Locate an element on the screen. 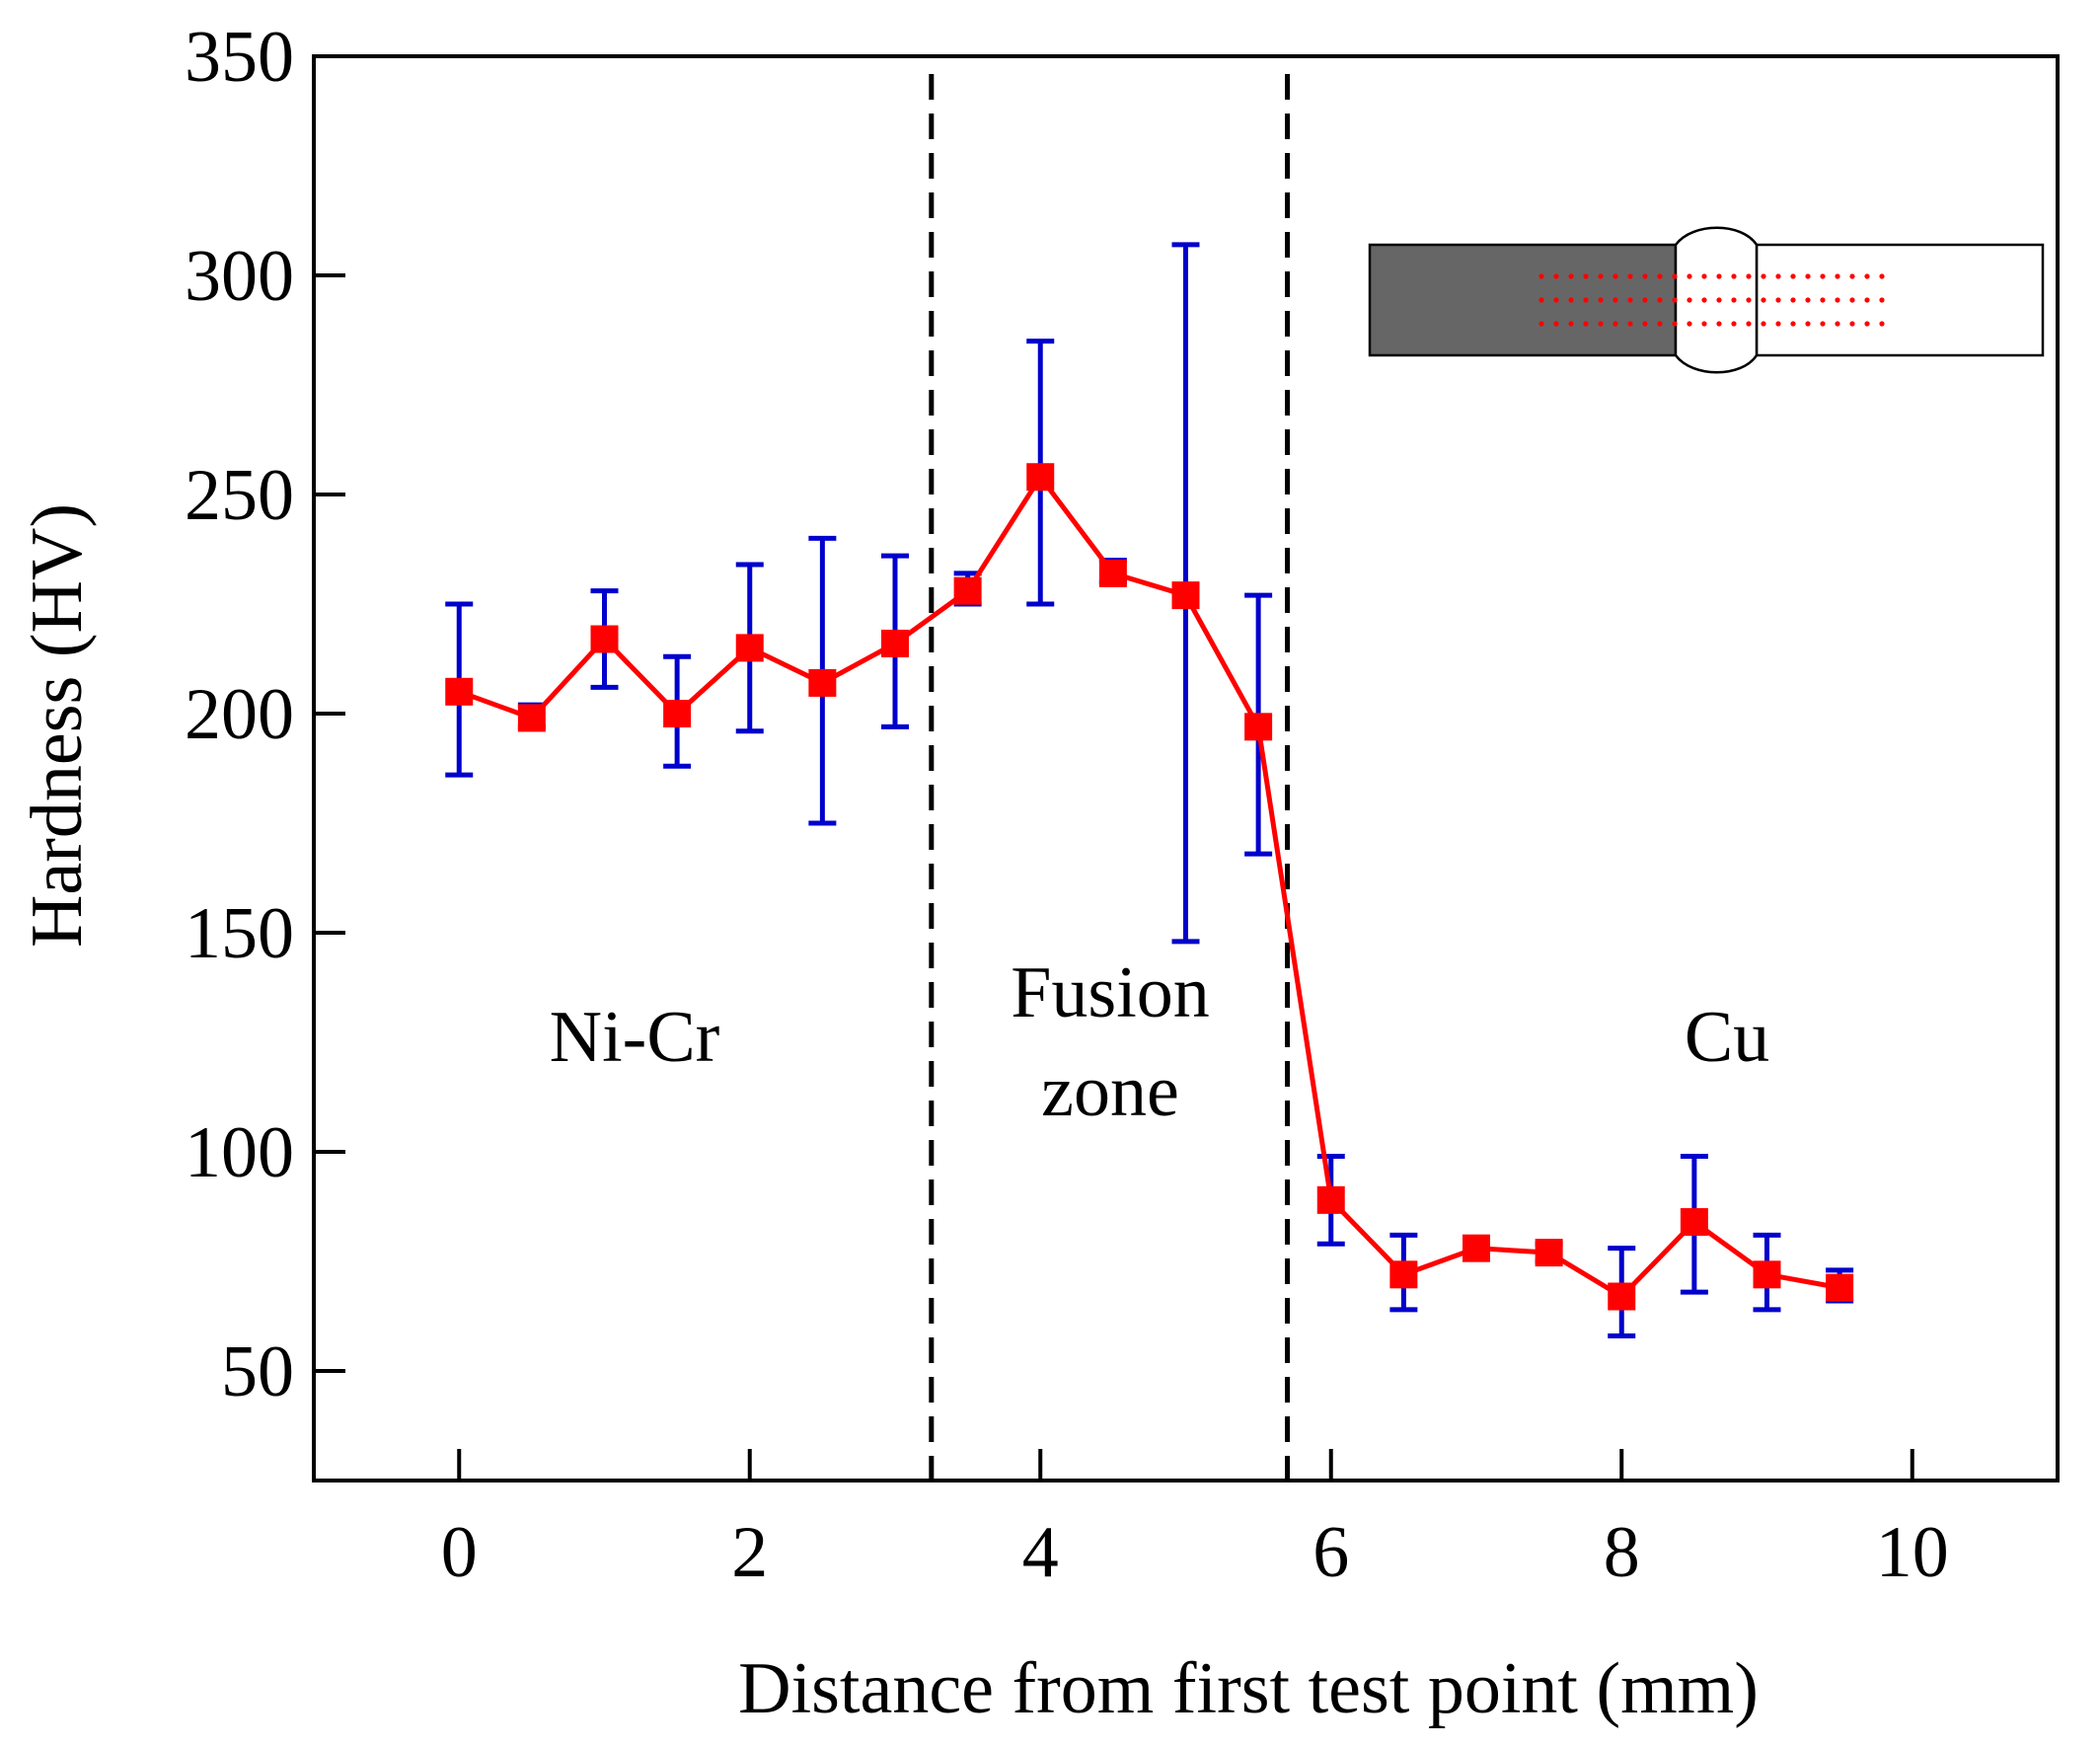 The height and width of the screenshot is (1748, 2100). x-tick-label-0: 0 is located at coordinates (460, 1552).